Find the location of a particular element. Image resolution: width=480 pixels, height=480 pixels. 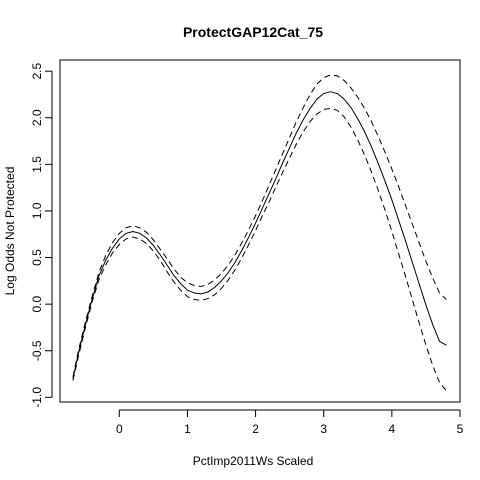

y-tick-label: -0.5 is located at coordinates (37, 350).